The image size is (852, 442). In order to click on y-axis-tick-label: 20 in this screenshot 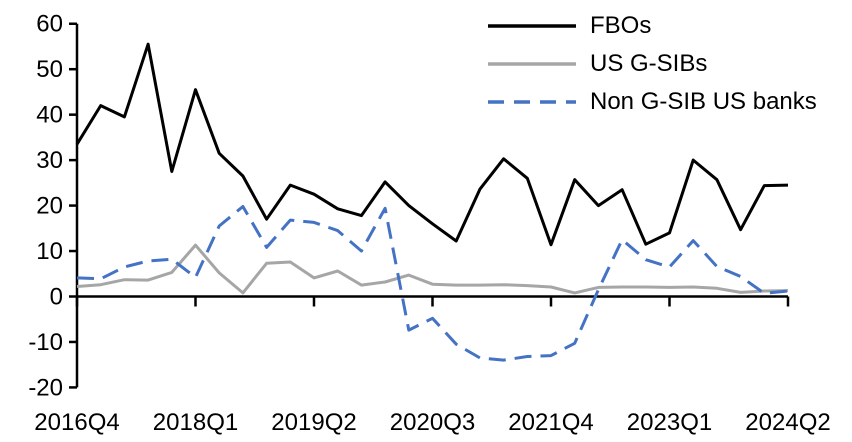, I will do `click(49, 206)`.